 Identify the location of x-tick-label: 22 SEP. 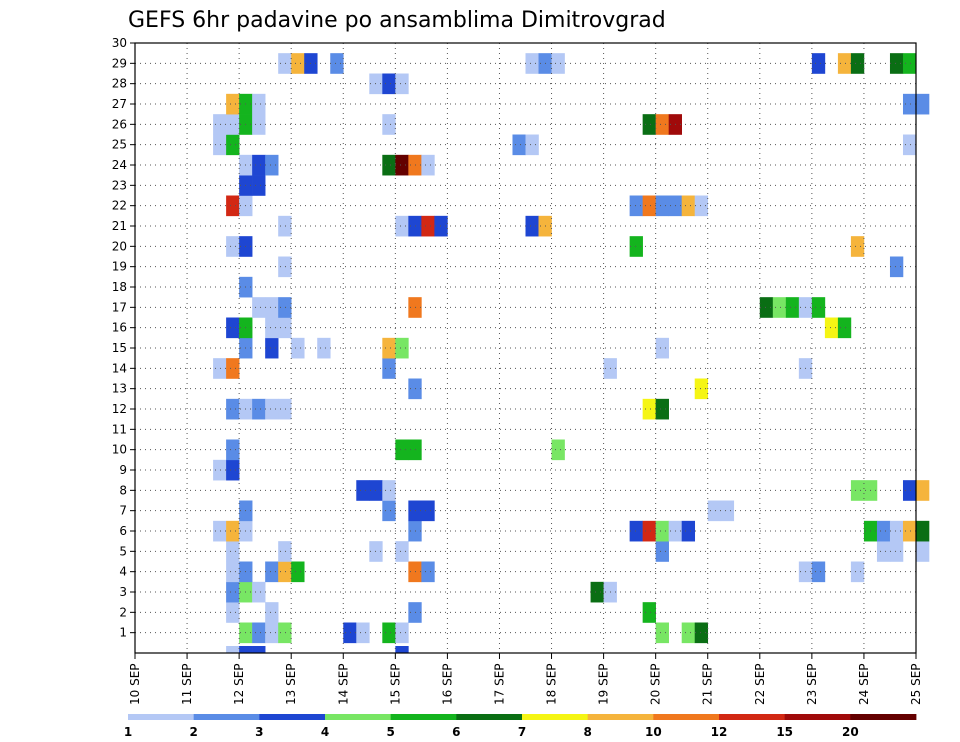
(760, 684).